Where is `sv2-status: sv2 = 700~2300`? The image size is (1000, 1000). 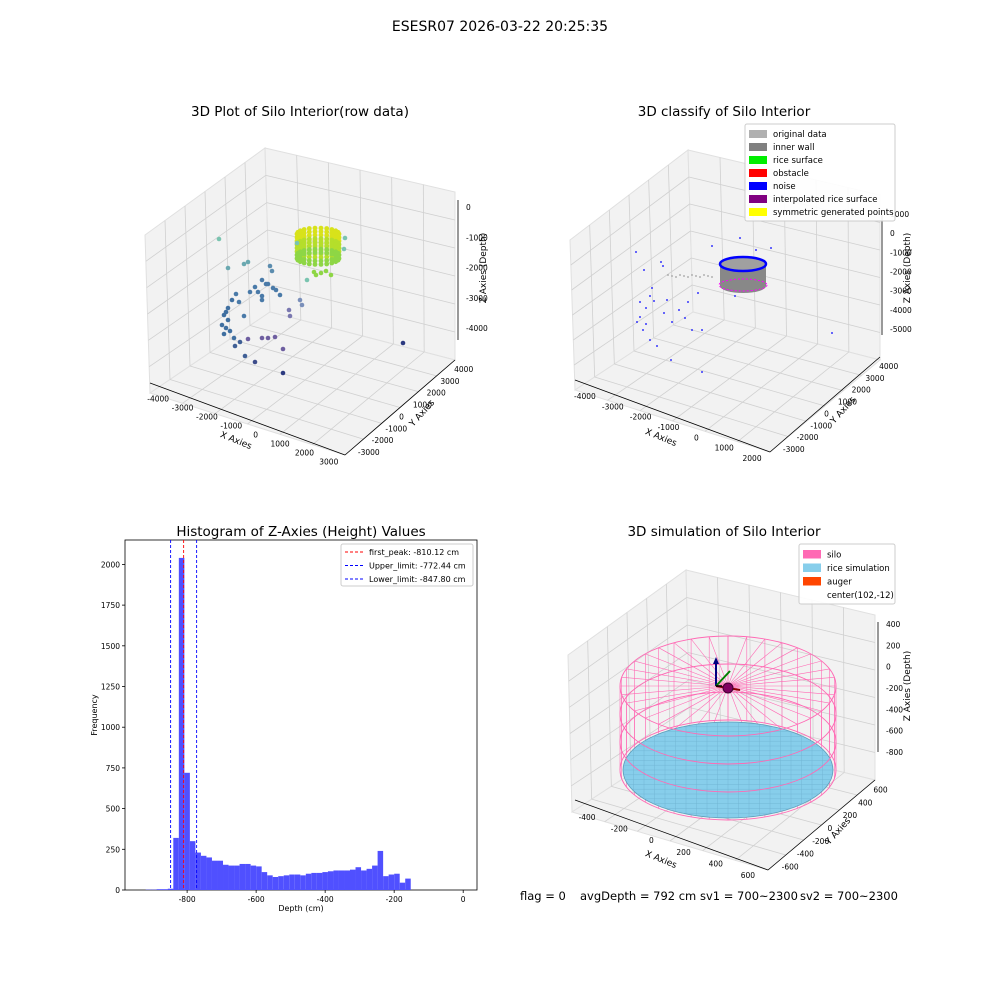 sv2-status: sv2 = 700~2300 is located at coordinates (849, 896).